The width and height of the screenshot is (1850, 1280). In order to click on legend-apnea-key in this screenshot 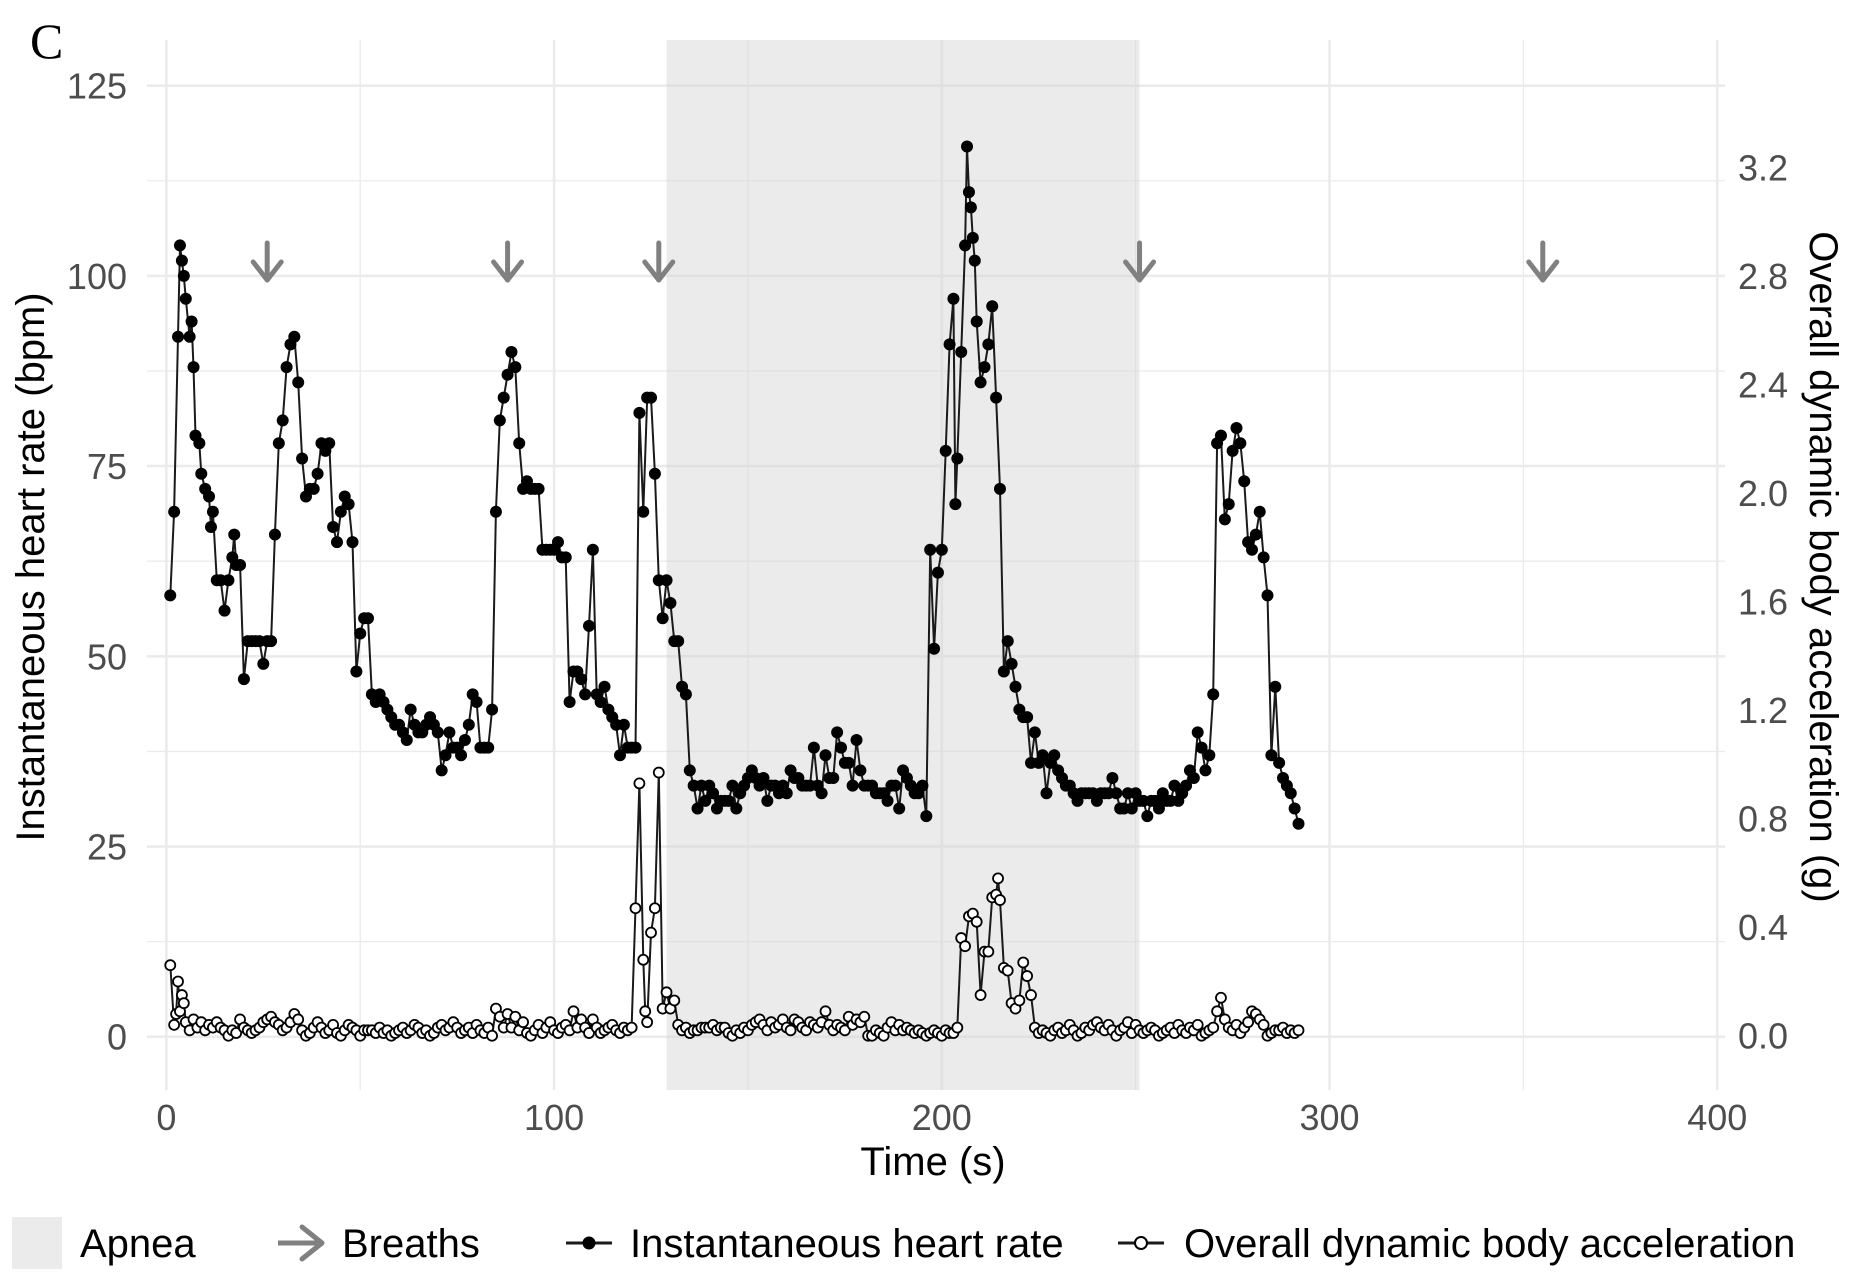, I will do `click(37, 1243)`.